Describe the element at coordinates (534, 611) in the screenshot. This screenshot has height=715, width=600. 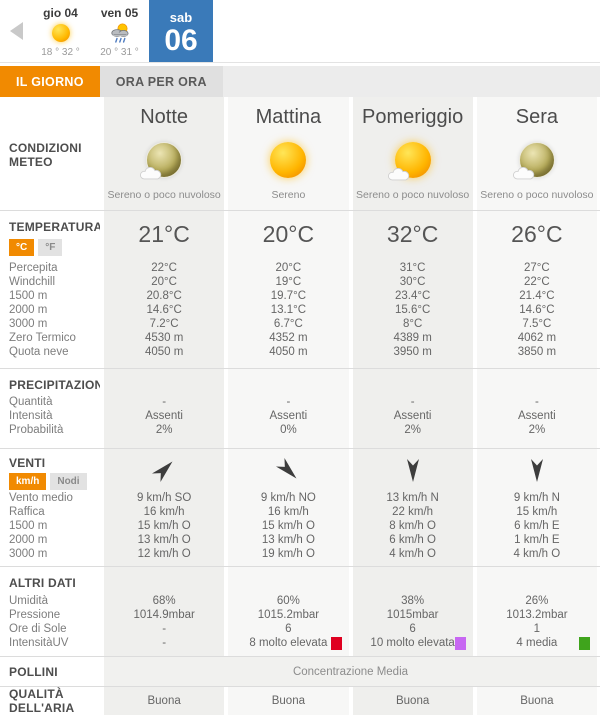
I see `column-sera: 26% 1013.2mbar 1 4 media` at that location.